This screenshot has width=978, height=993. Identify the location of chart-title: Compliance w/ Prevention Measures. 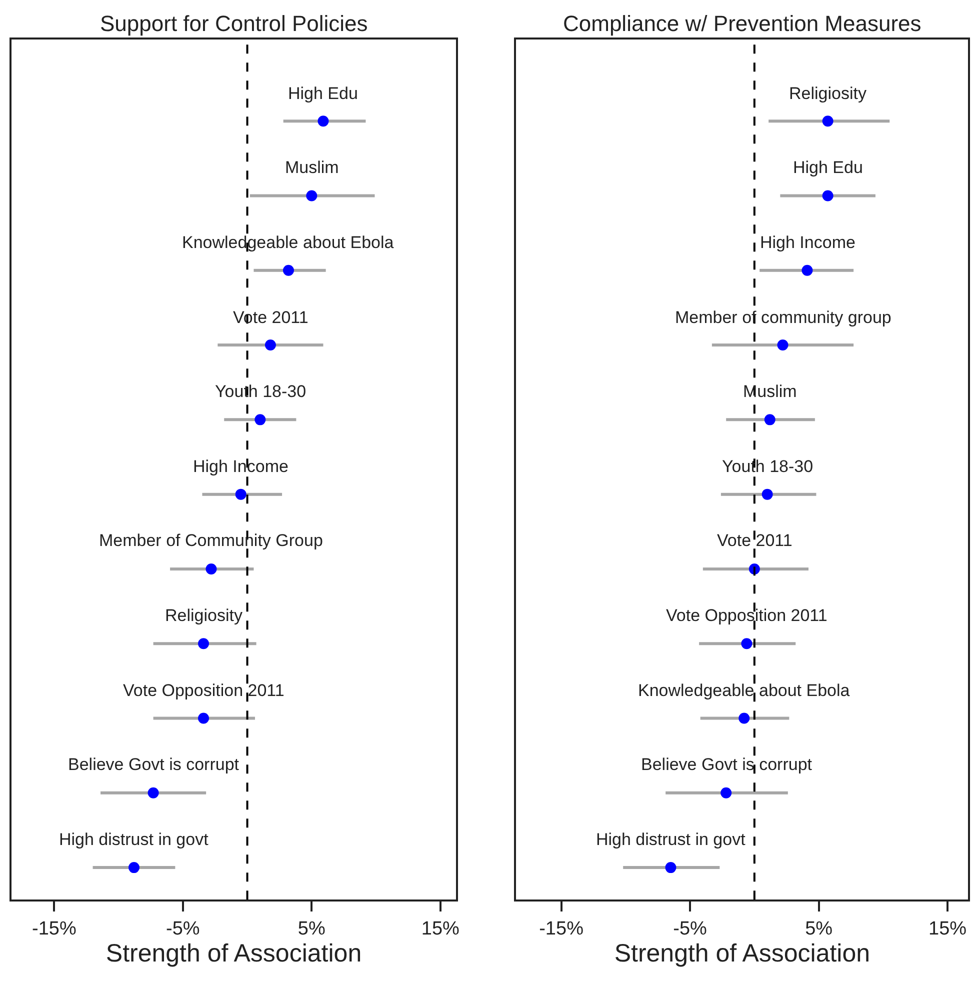
(742, 23).